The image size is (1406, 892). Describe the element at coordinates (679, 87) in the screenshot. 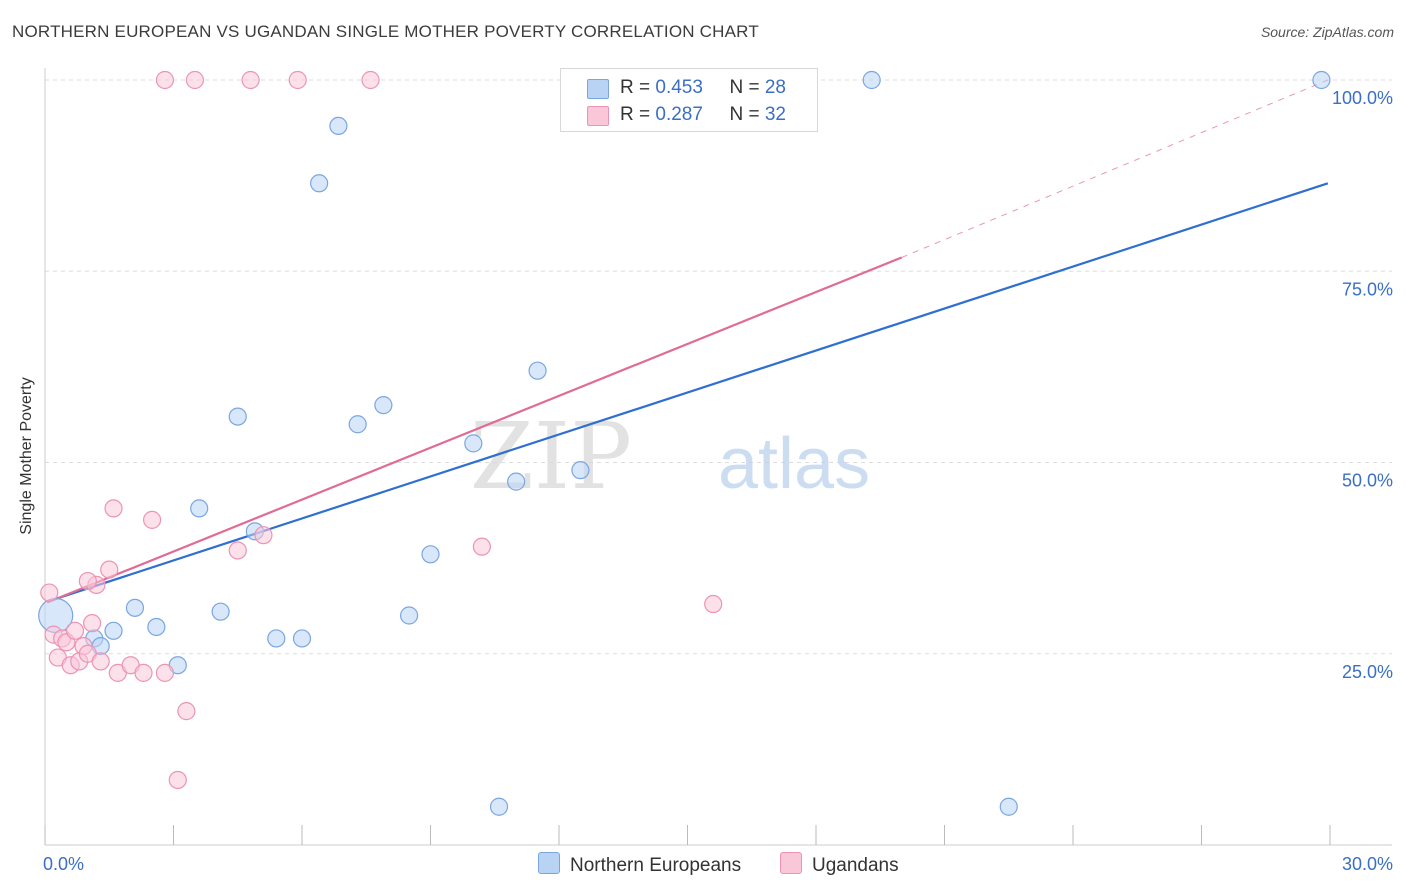

I see `r-value: 0.453` at that location.